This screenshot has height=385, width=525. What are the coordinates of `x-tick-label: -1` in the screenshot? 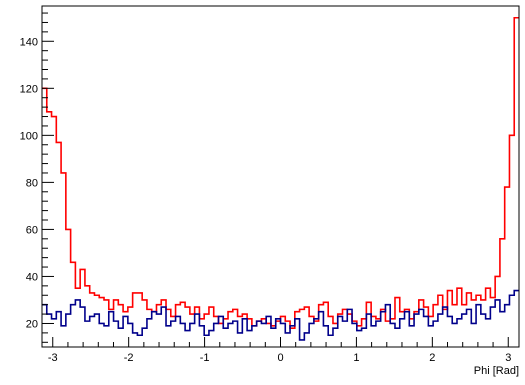 It's located at (205, 358).